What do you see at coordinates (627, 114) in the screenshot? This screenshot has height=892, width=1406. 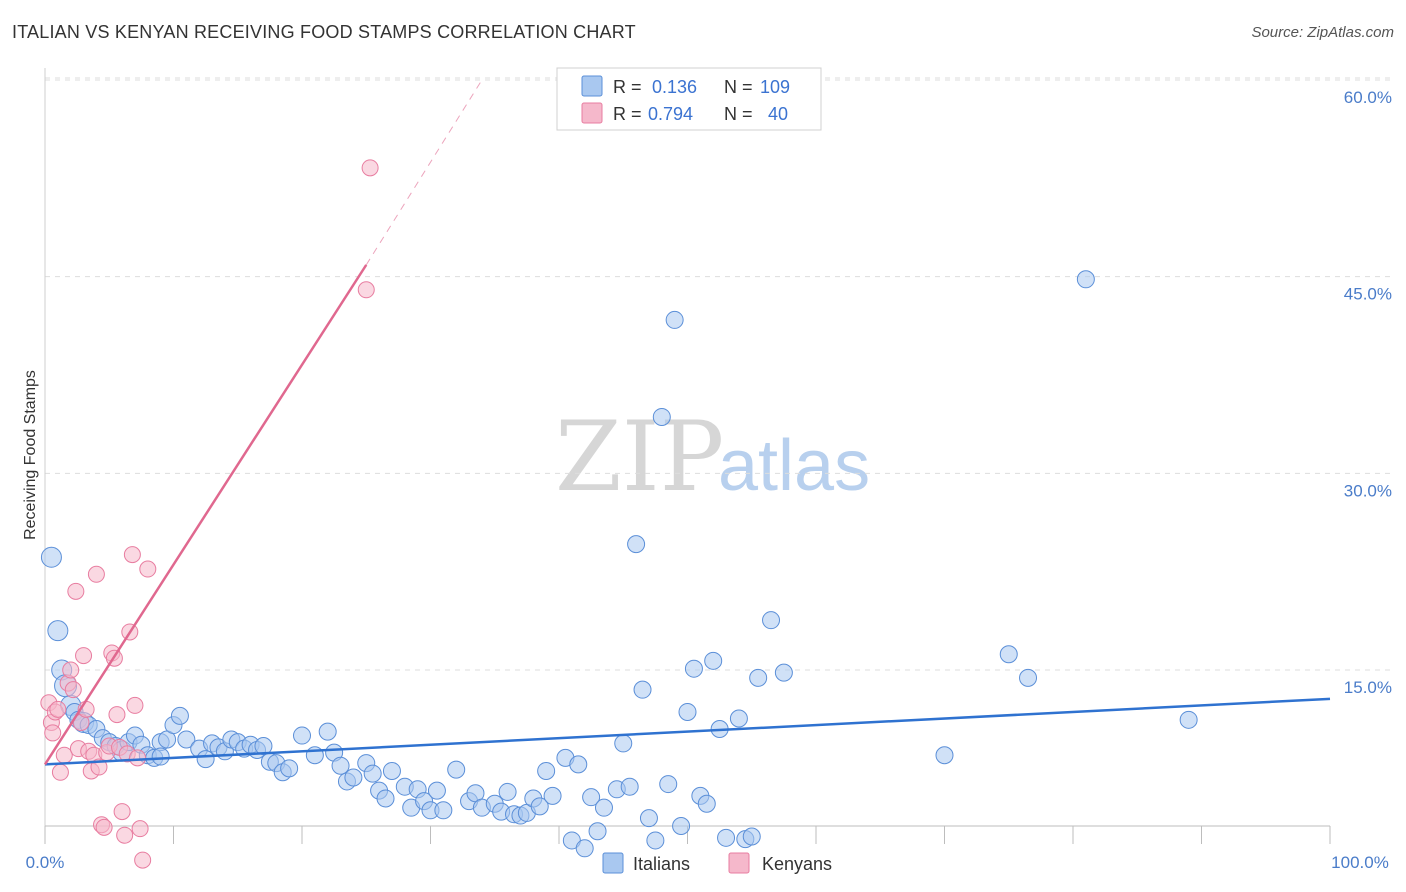 I see `legend-r-label-kenyans: R =` at bounding box center [627, 114].